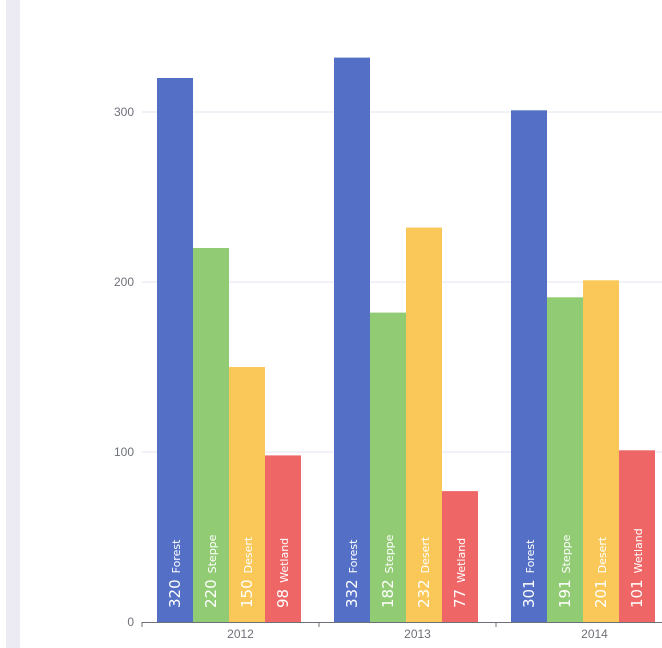  Describe the element at coordinates (460, 573) in the screenshot. I see `bar-data-label: 77Wetland` at that location.